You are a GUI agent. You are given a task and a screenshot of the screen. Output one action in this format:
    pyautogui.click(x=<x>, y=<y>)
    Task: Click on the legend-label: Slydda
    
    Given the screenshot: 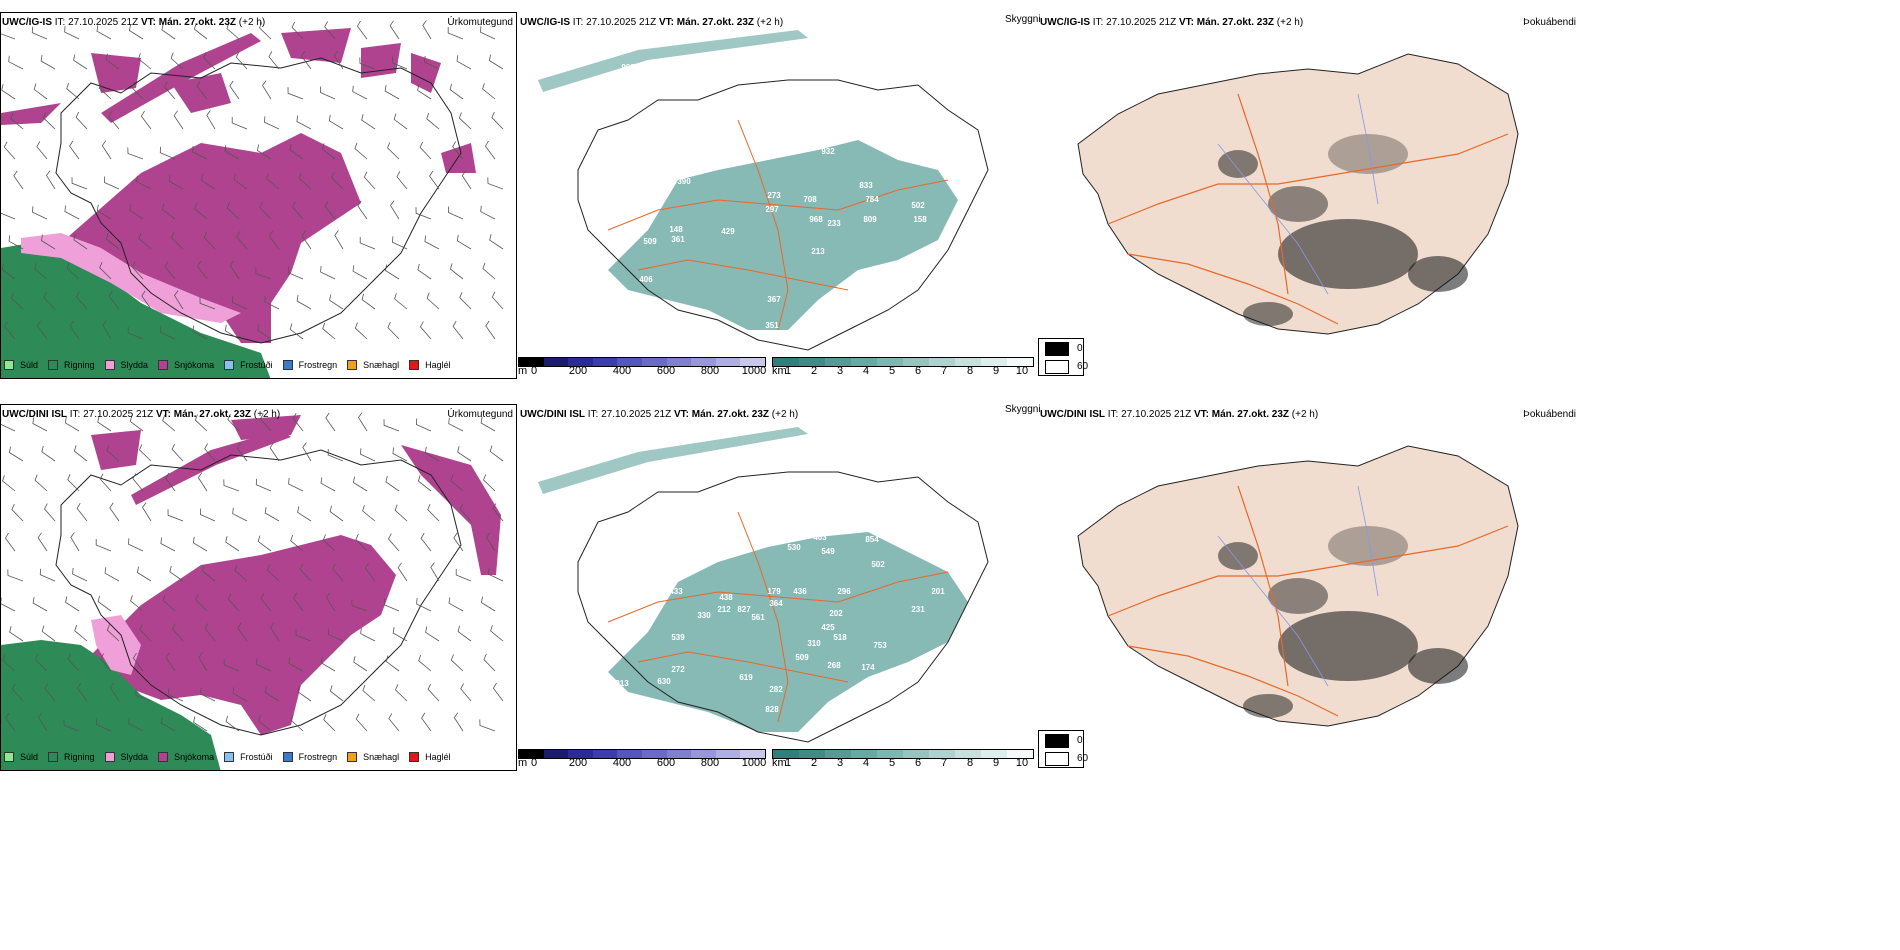 What is the action you would take?
    pyautogui.click(x=134, y=365)
    